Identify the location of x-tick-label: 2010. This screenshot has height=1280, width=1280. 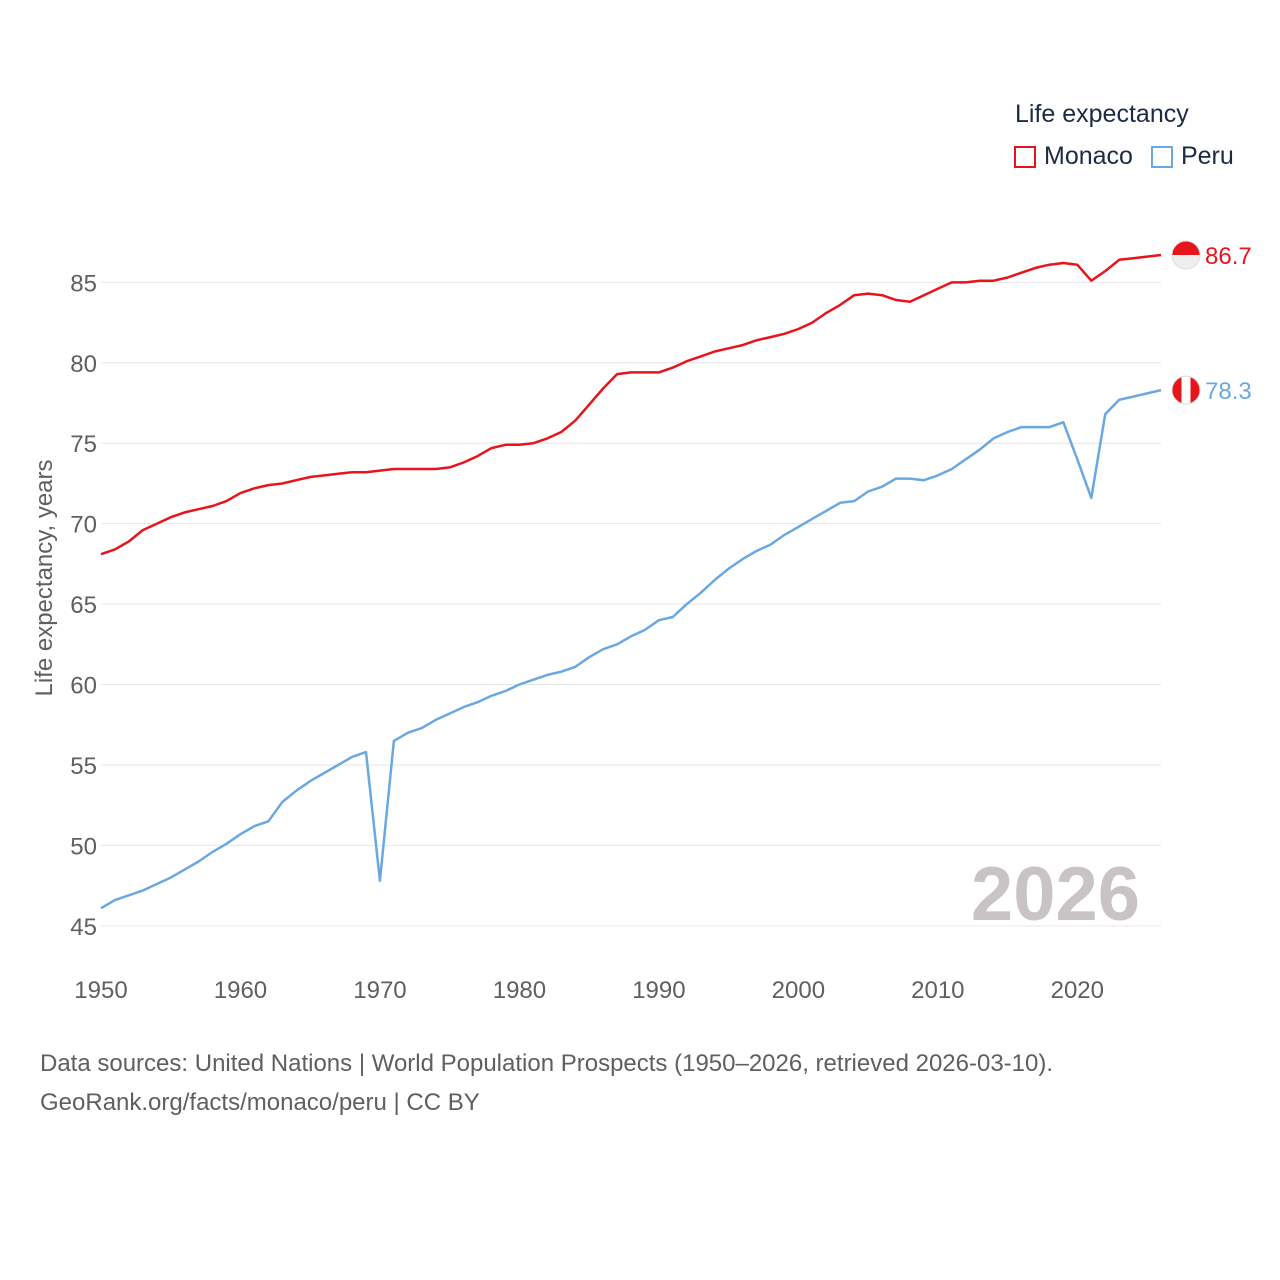
(937, 990).